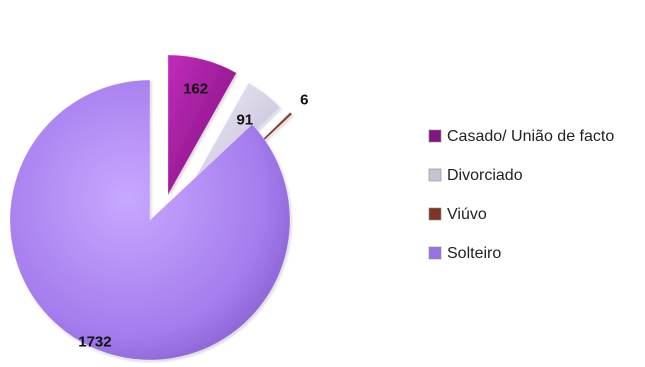 The width and height of the screenshot is (645, 367). Describe the element at coordinates (202, 125) in the screenshot. I see `pie-slice` at that location.